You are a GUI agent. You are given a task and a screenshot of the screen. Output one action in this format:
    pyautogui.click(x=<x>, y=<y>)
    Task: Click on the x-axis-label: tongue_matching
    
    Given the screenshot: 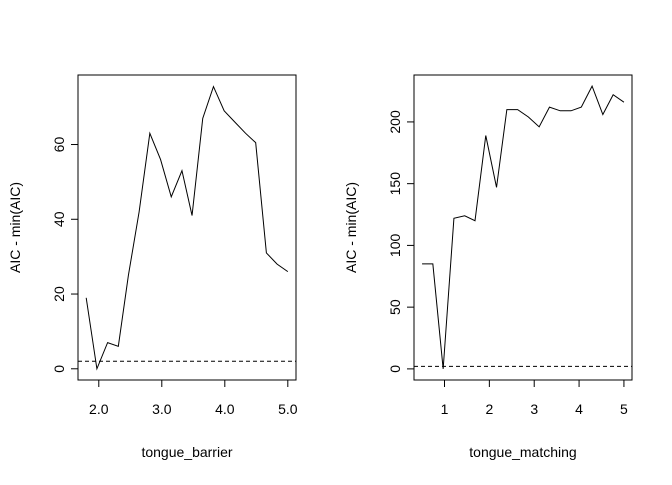 What is the action you would take?
    pyautogui.click(x=522, y=452)
    